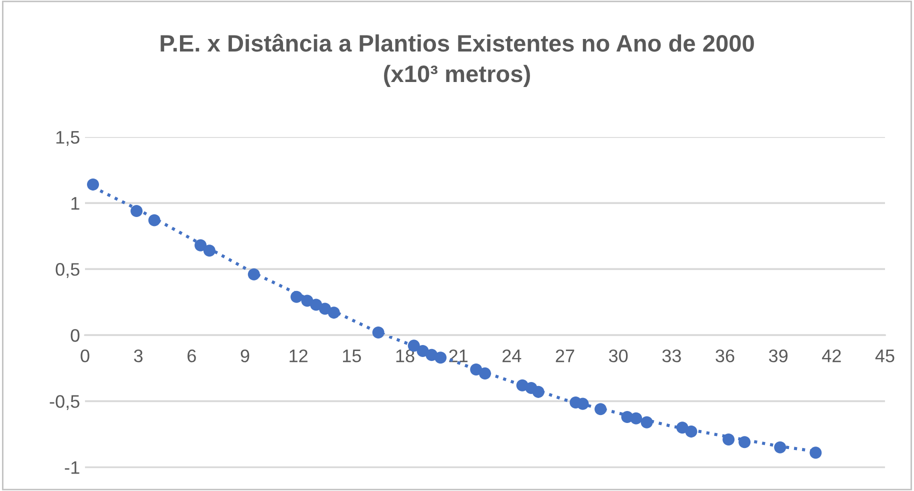  I want to click on y-tick-label: 1,5, so click(68, 138).